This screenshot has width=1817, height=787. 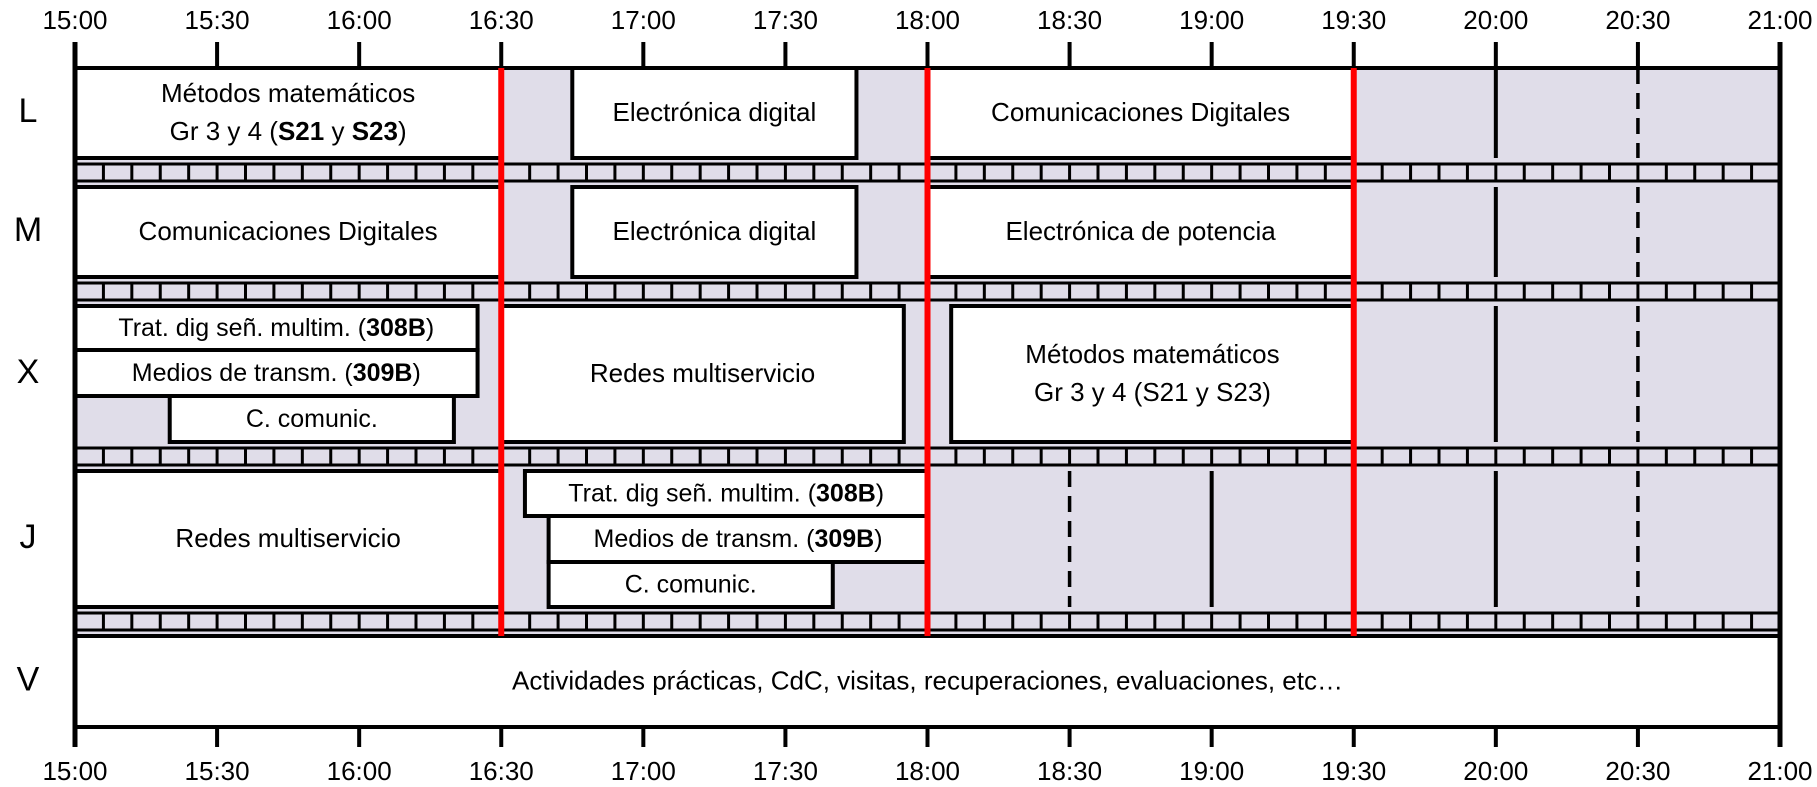 I want to click on label-run: Gr 3 y 4 (S21 y S23), so click(x=1152, y=392).